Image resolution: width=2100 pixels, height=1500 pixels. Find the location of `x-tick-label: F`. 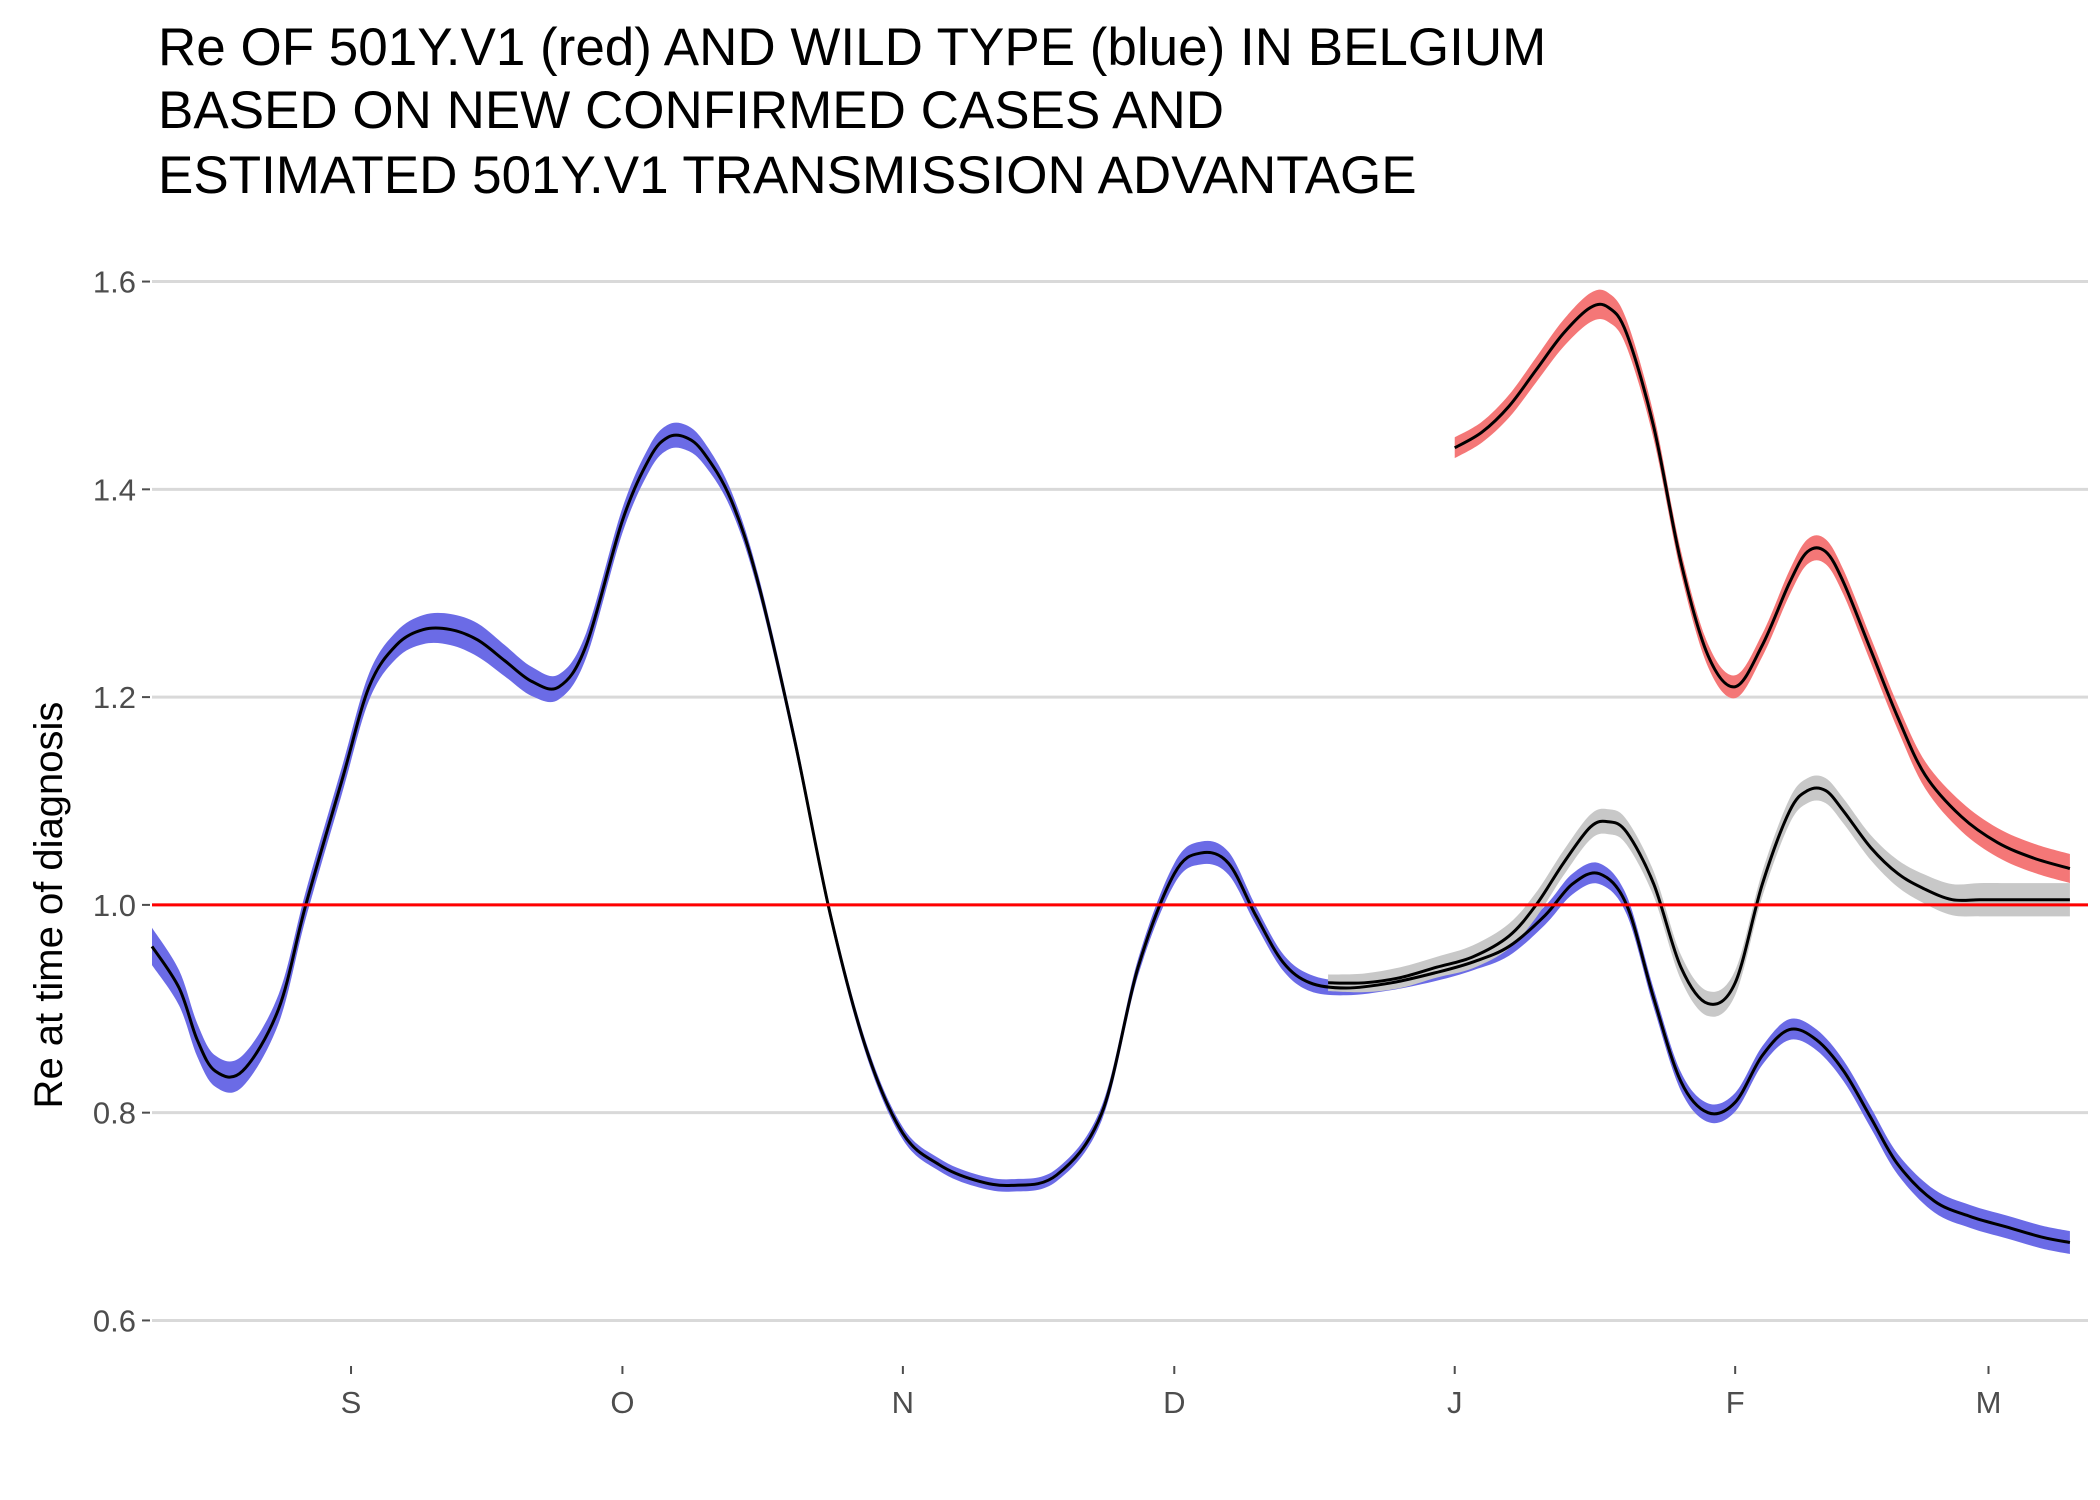

x-tick-label: F is located at coordinates (1735, 1402).